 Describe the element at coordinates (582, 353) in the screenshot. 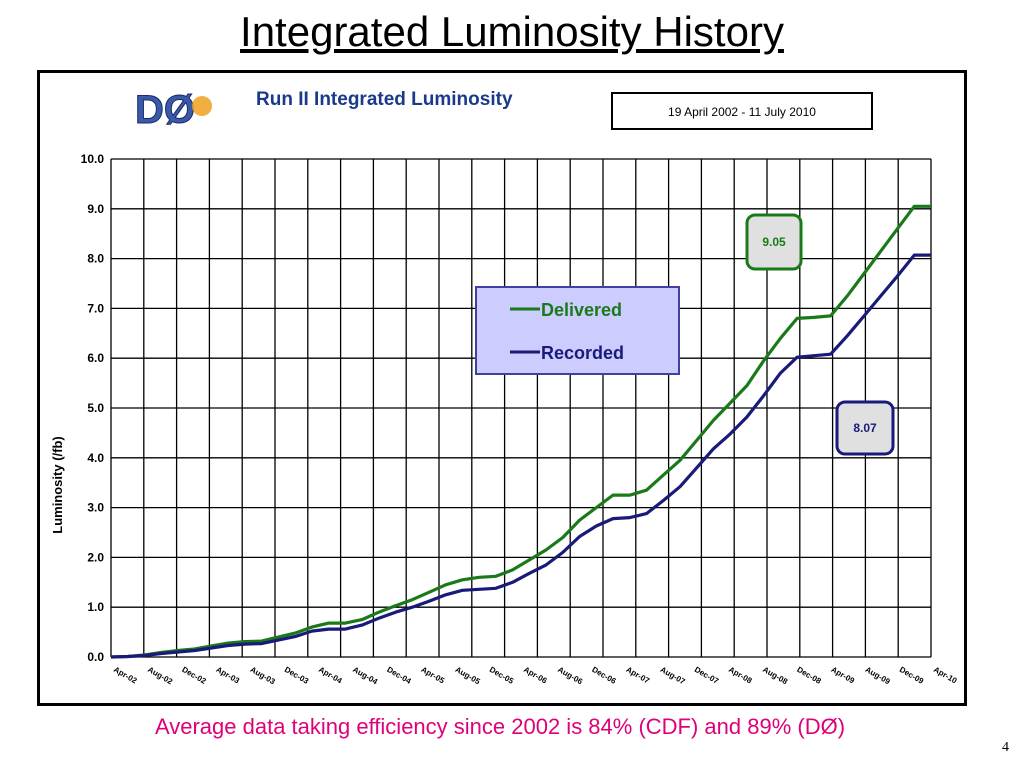

I see `legend-label-recorded: Recorded` at that location.